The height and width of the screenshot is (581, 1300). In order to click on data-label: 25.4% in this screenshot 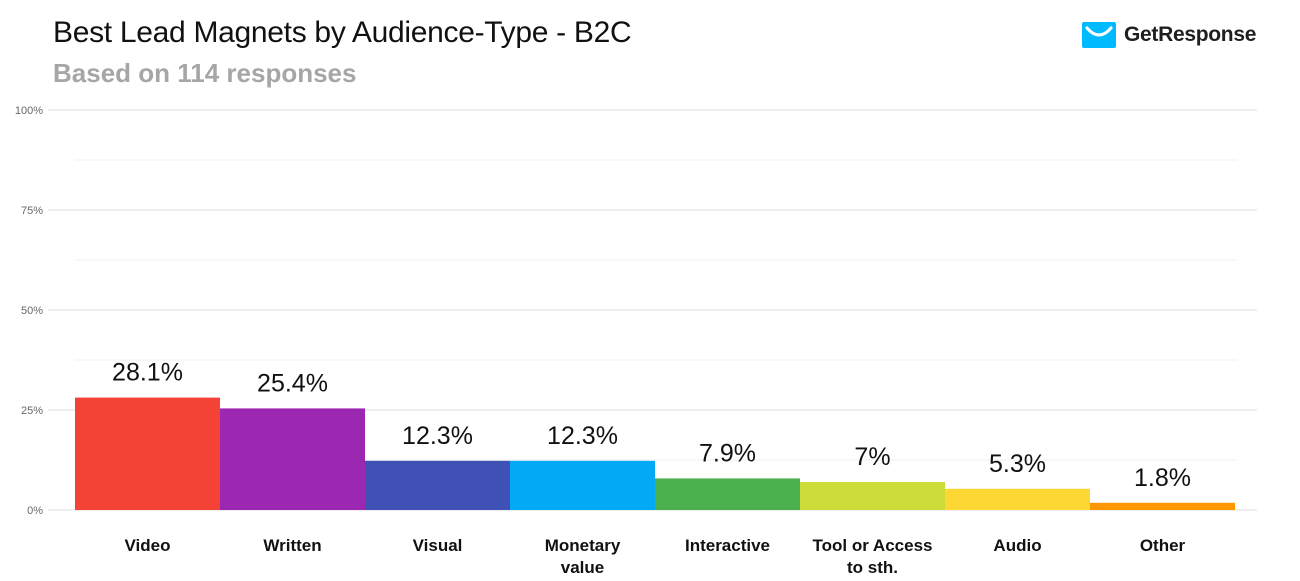, I will do `click(292, 383)`.